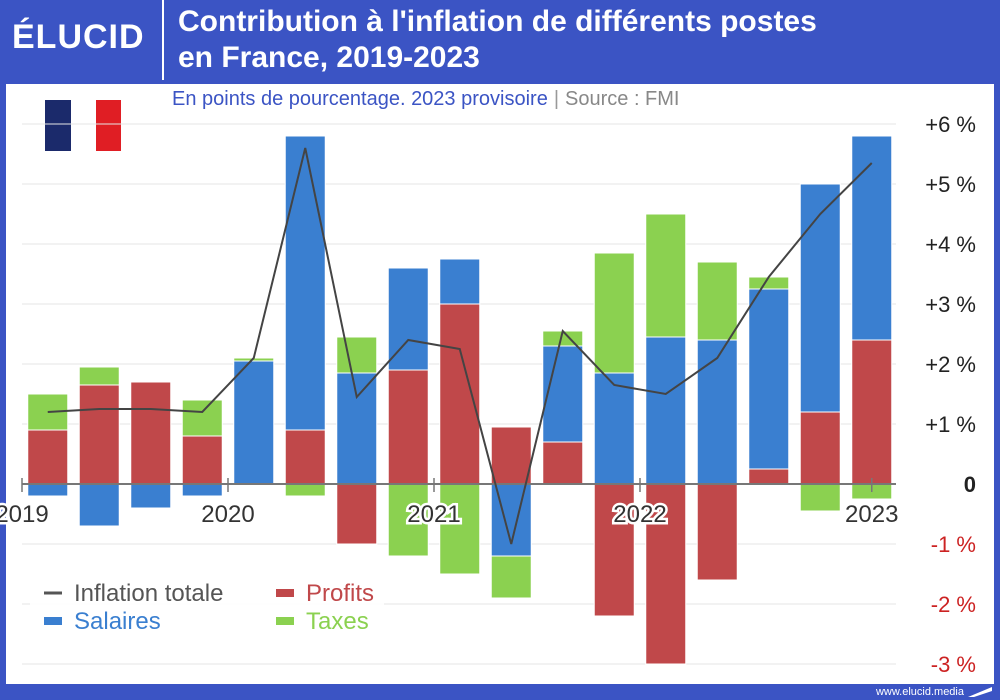 The height and width of the screenshot is (700, 1000). Describe the element at coordinates (950, 304) in the screenshot. I see `y-tick-label: +3 %` at that location.